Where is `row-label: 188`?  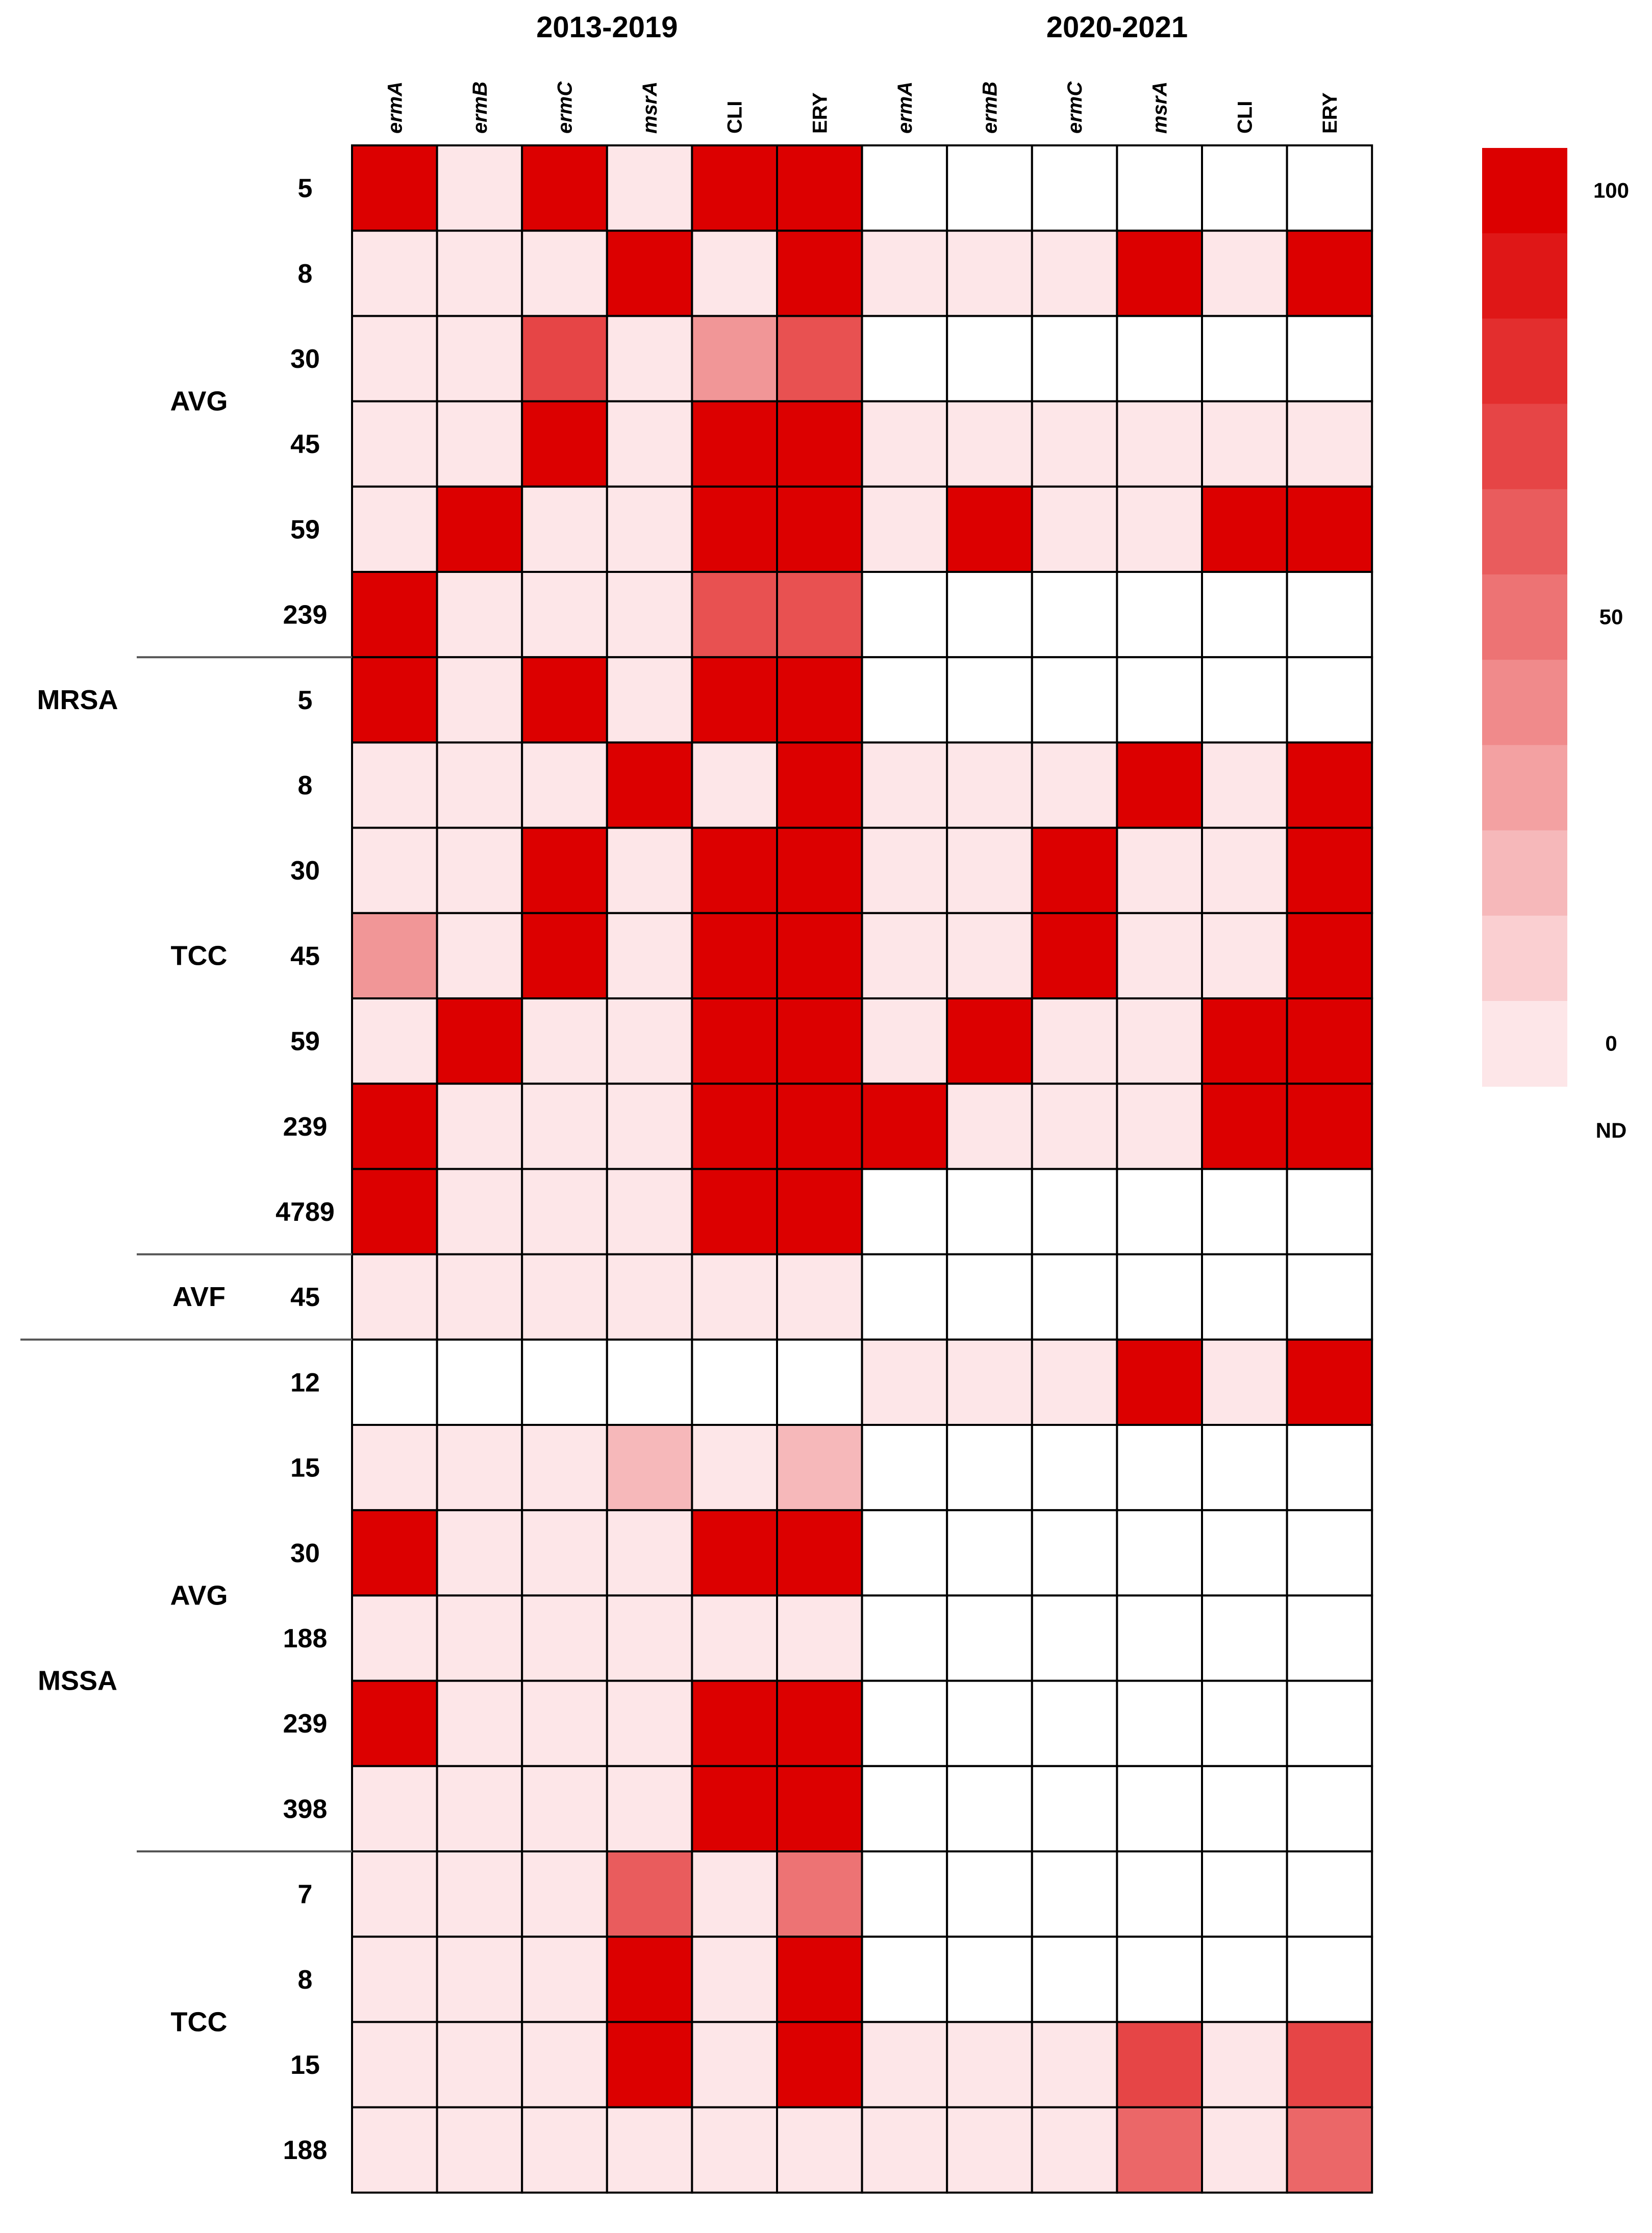 row-label: 188 is located at coordinates (305, 1638).